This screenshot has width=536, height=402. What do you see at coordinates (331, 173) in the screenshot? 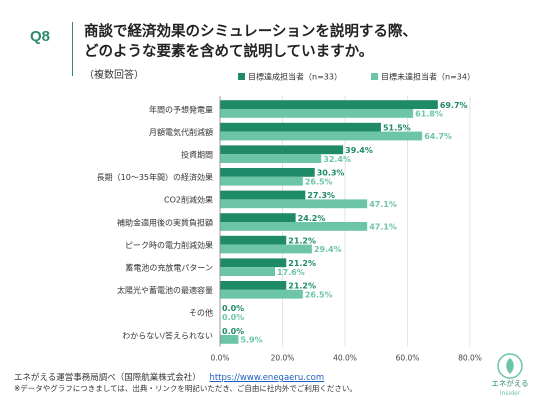
I see `bar-value-label: 30.3%` at bounding box center [331, 173].